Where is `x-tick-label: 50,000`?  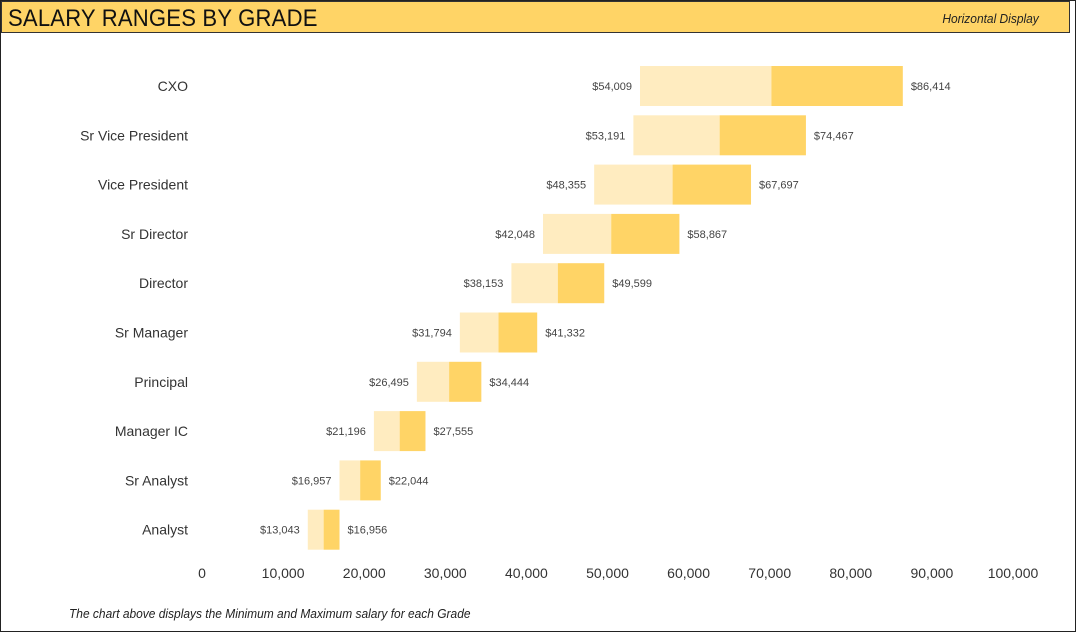 x-tick-label: 50,000 is located at coordinates (607, 573).